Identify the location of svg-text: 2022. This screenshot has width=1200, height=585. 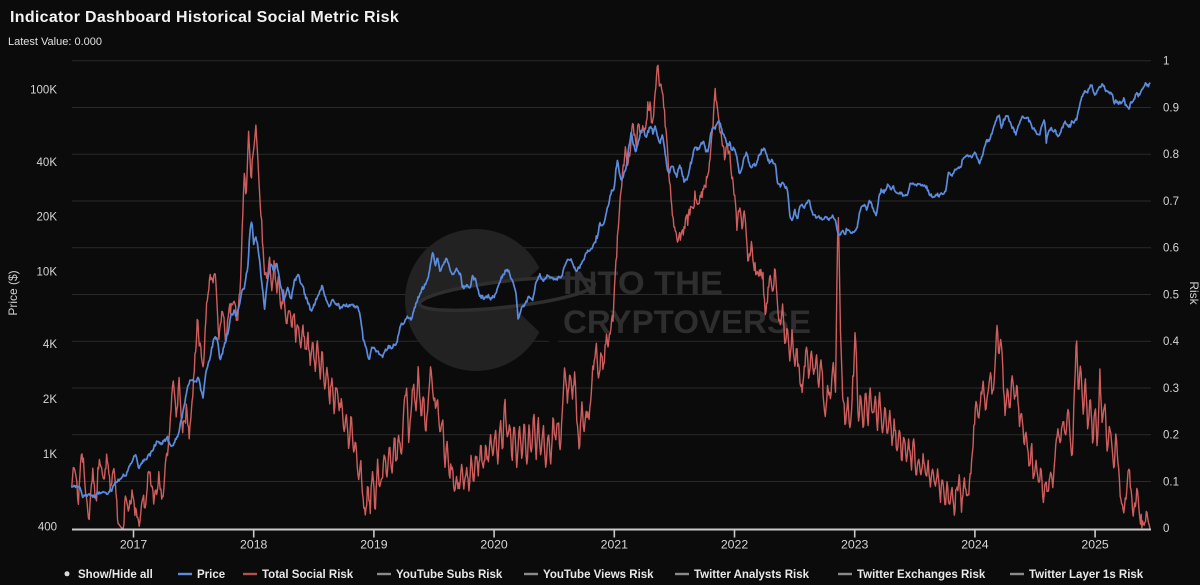
(735, 545).